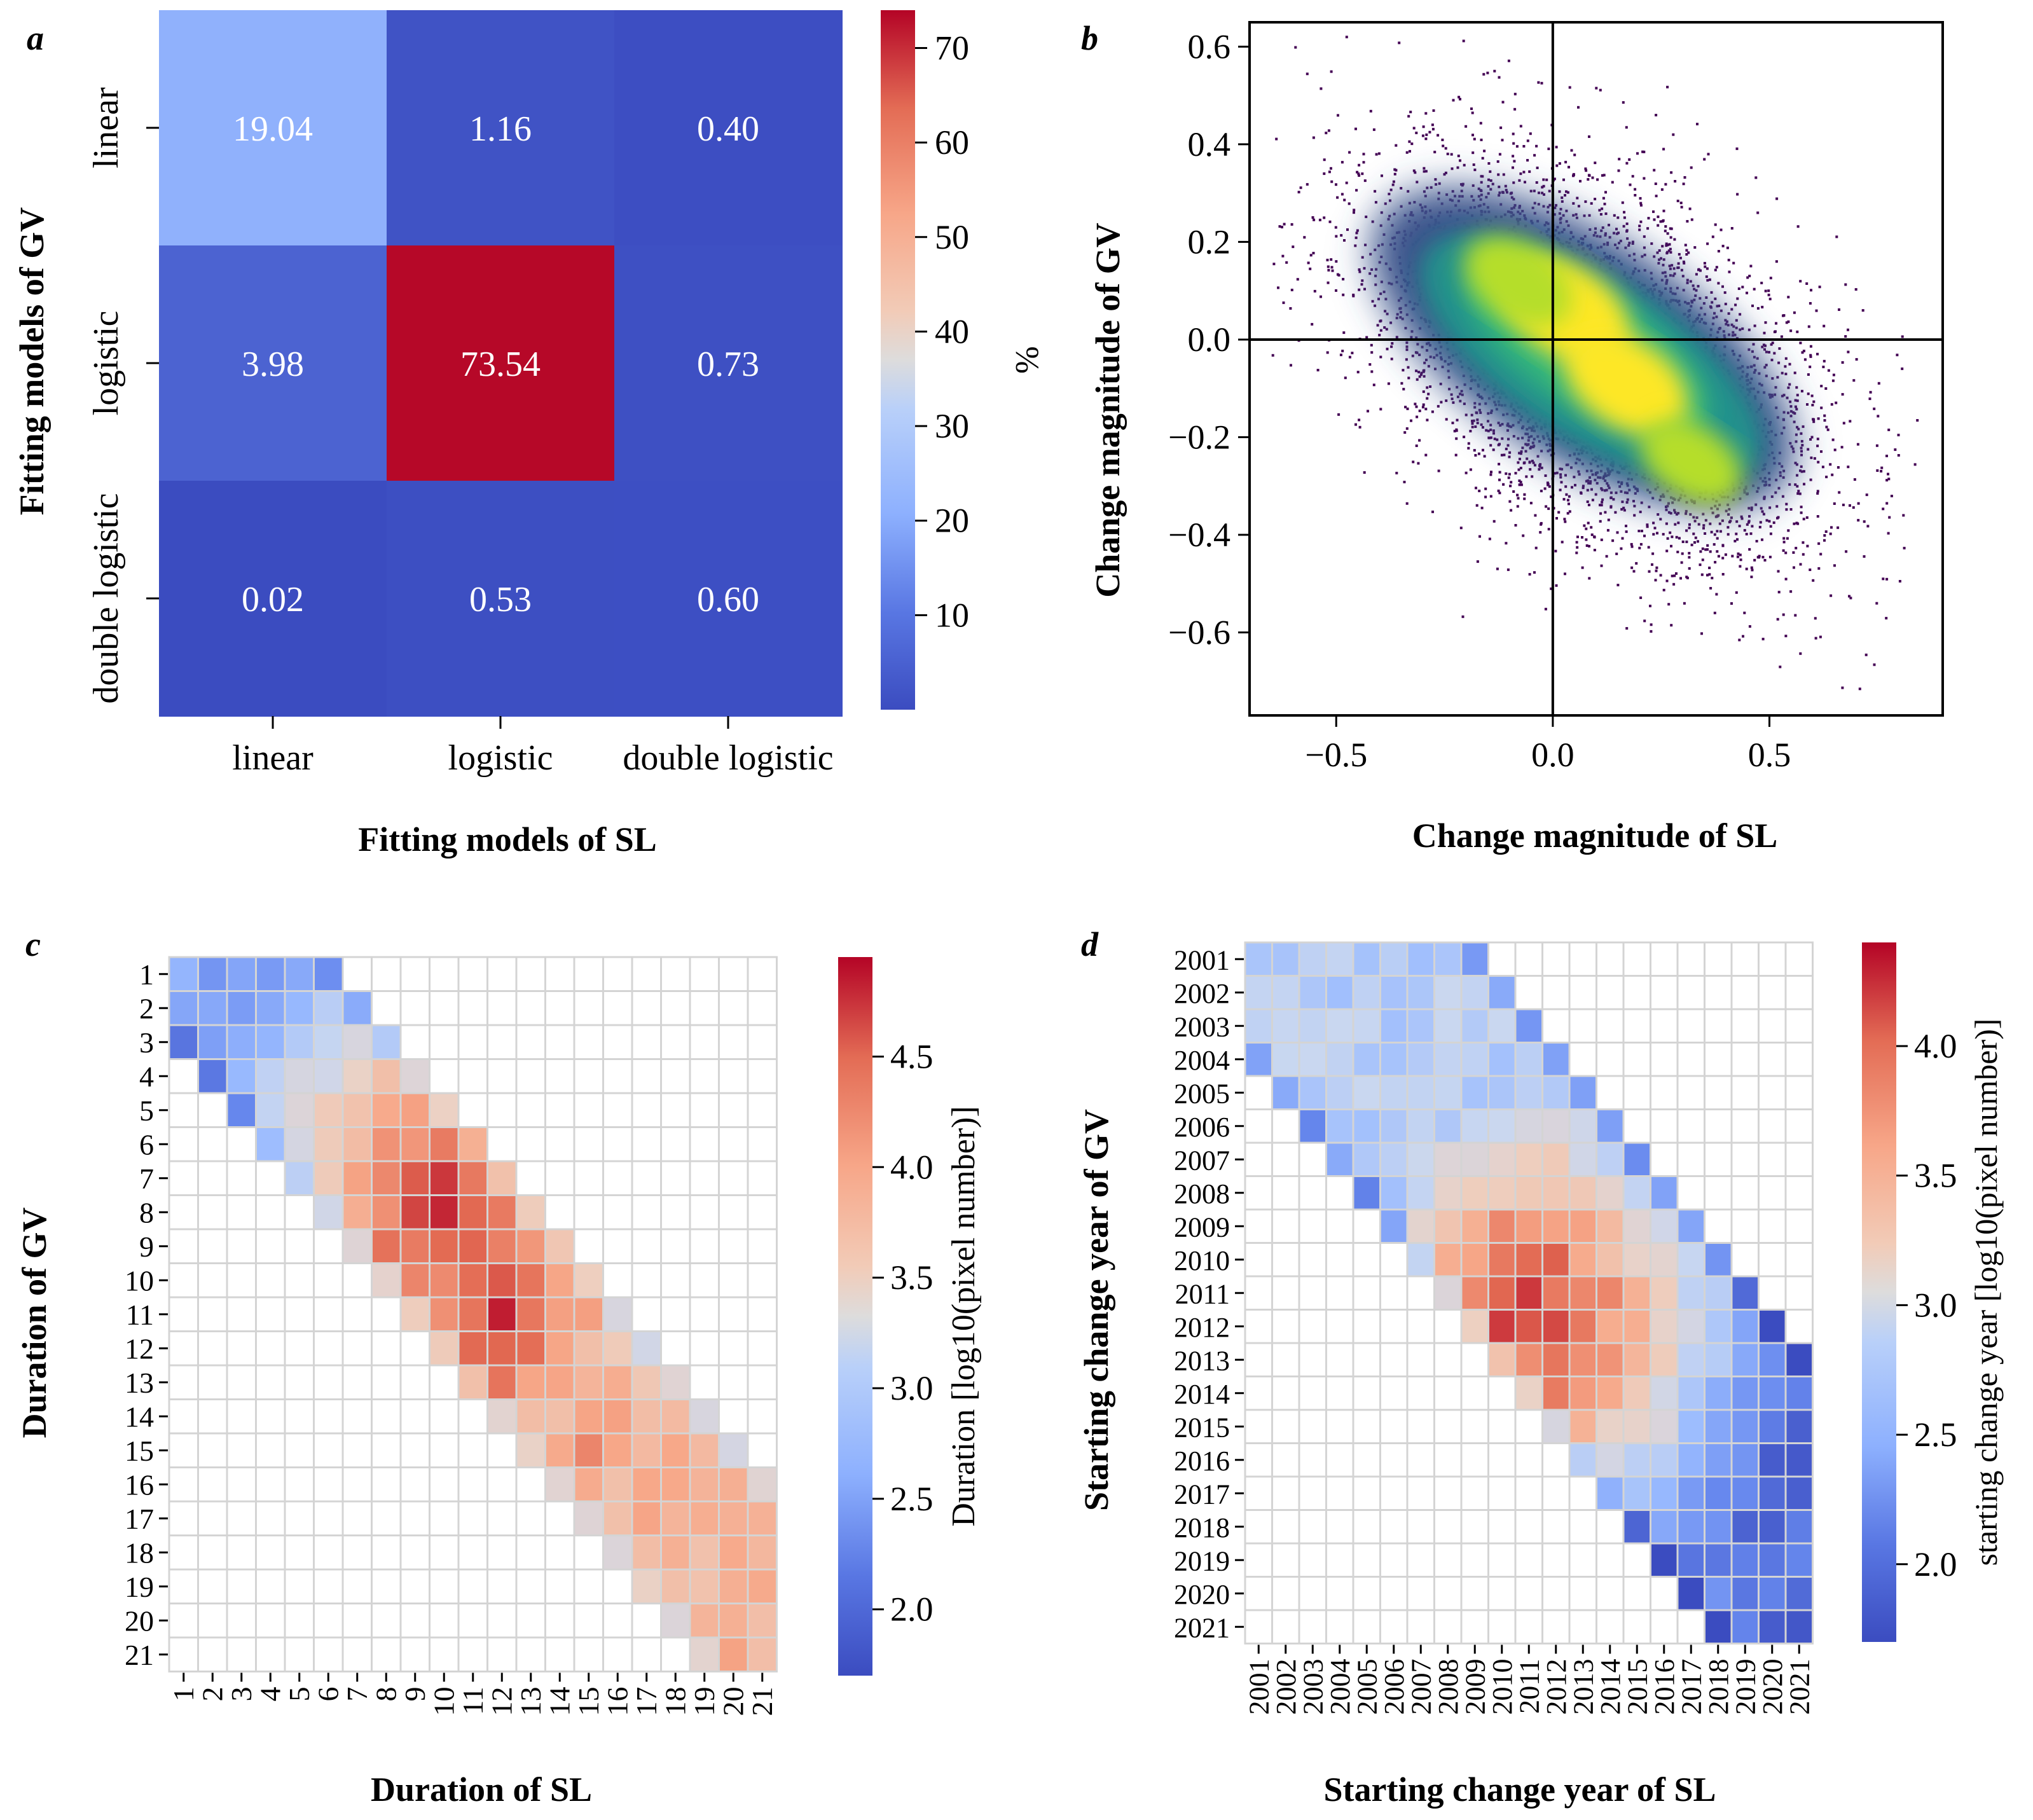  What do you see at coordinates (728, 758) in the screenshot?
I see `x-tick-label: double logistic` at bounding box center [728, 758].